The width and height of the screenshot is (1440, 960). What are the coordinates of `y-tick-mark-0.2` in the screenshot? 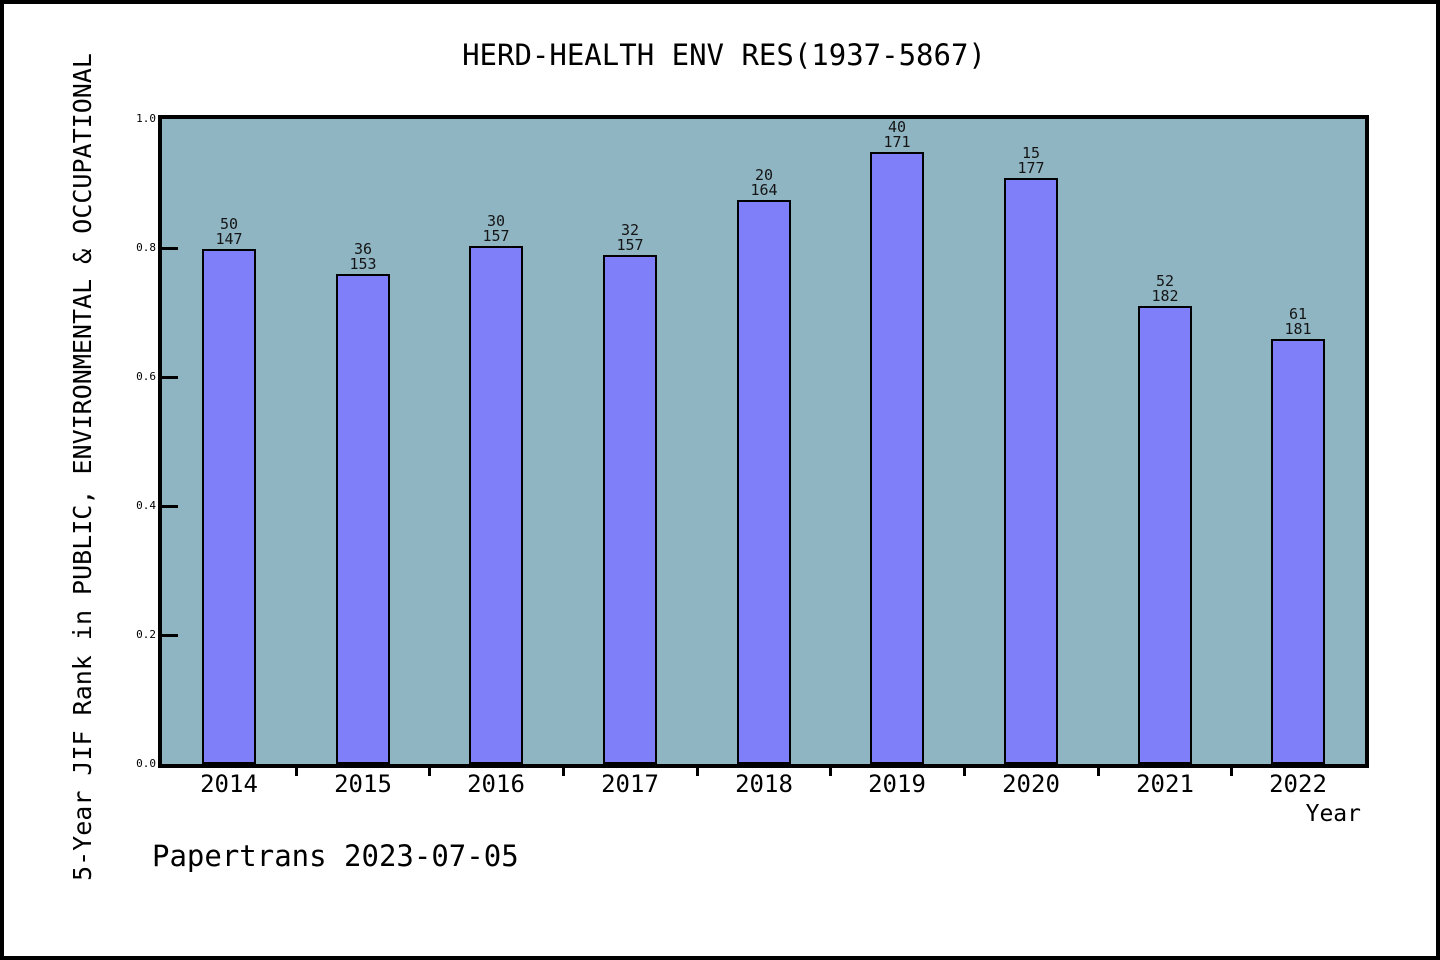 It's located at (170, 635).